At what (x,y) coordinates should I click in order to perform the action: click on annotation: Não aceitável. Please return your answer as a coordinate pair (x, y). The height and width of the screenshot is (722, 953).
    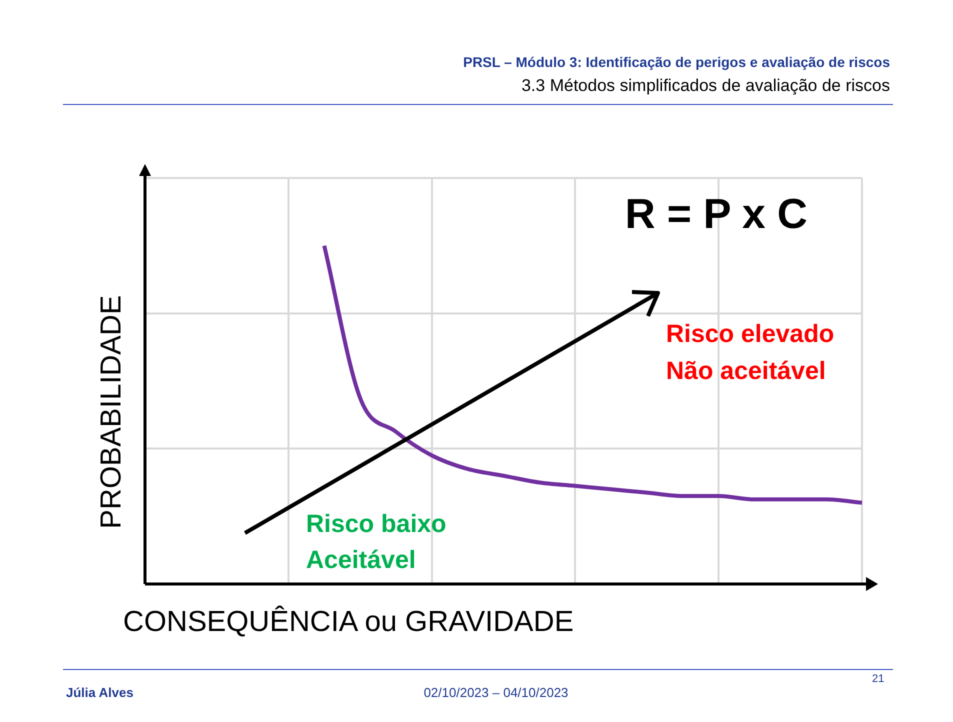
    Looking at the image, I should click on (746, 371).